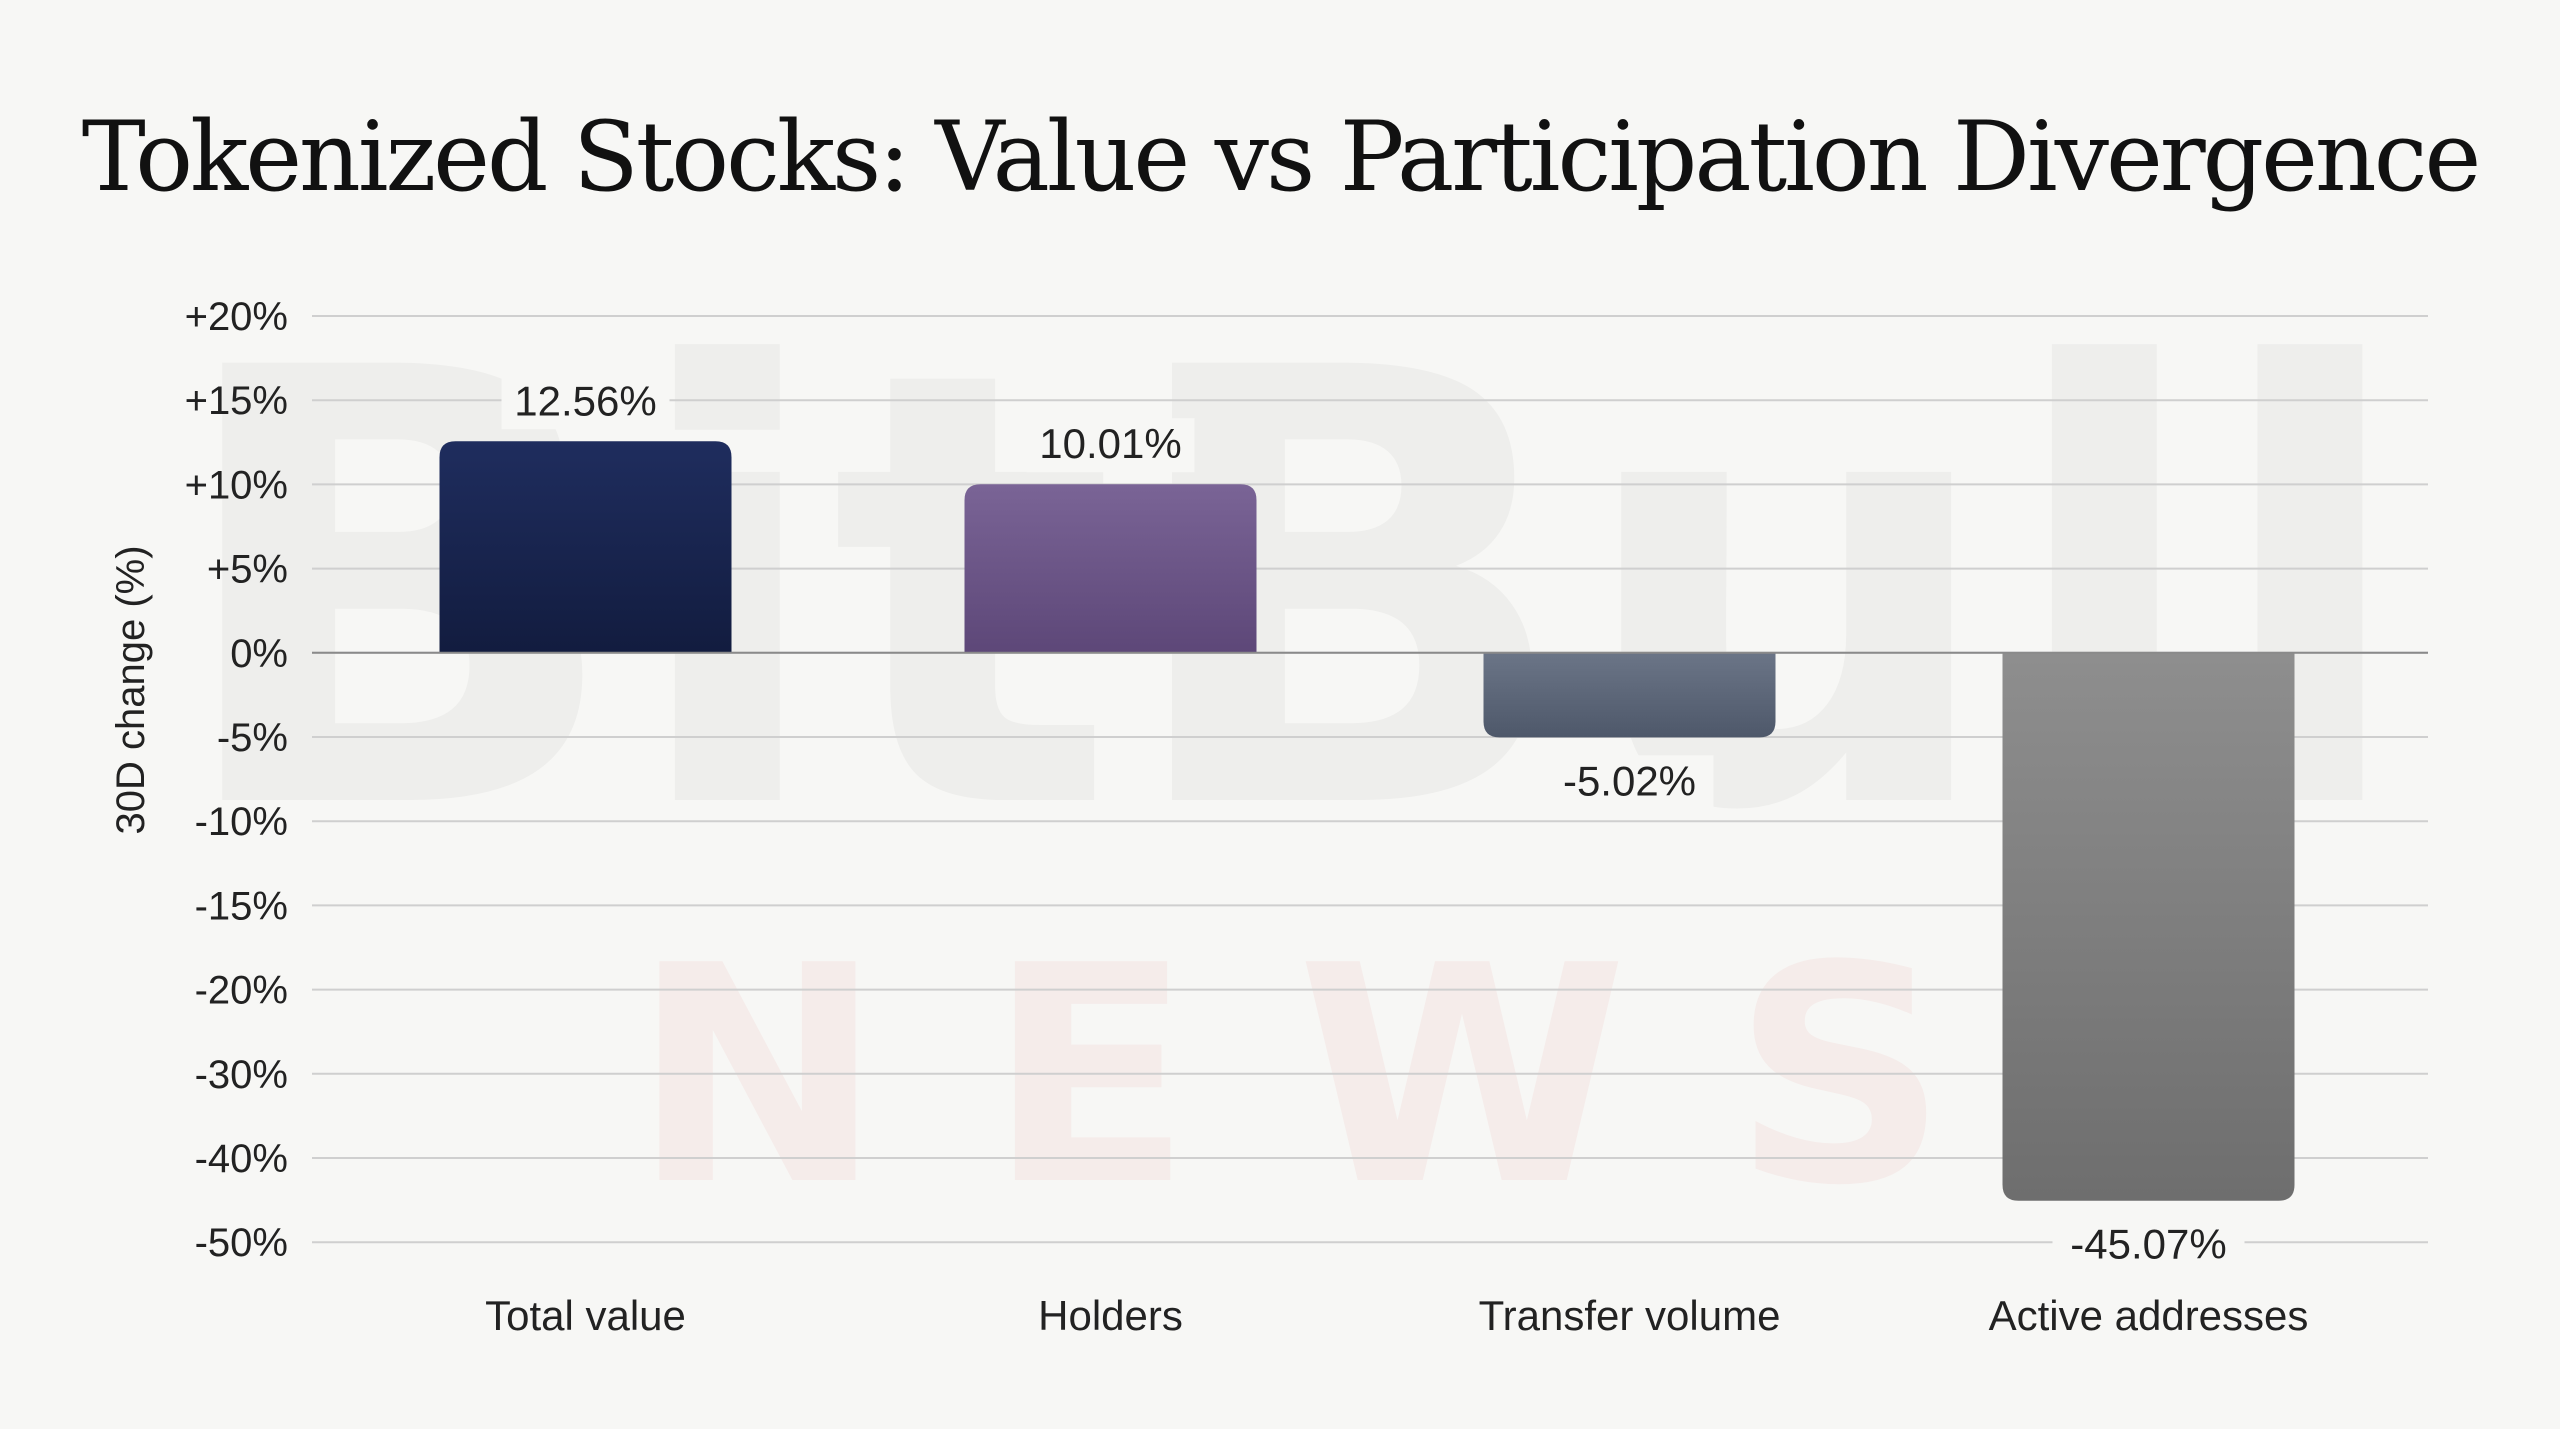  Describe the element at coordinates (236, 317) in the screenshot. I see `y-tick-label: +20%` at that location.